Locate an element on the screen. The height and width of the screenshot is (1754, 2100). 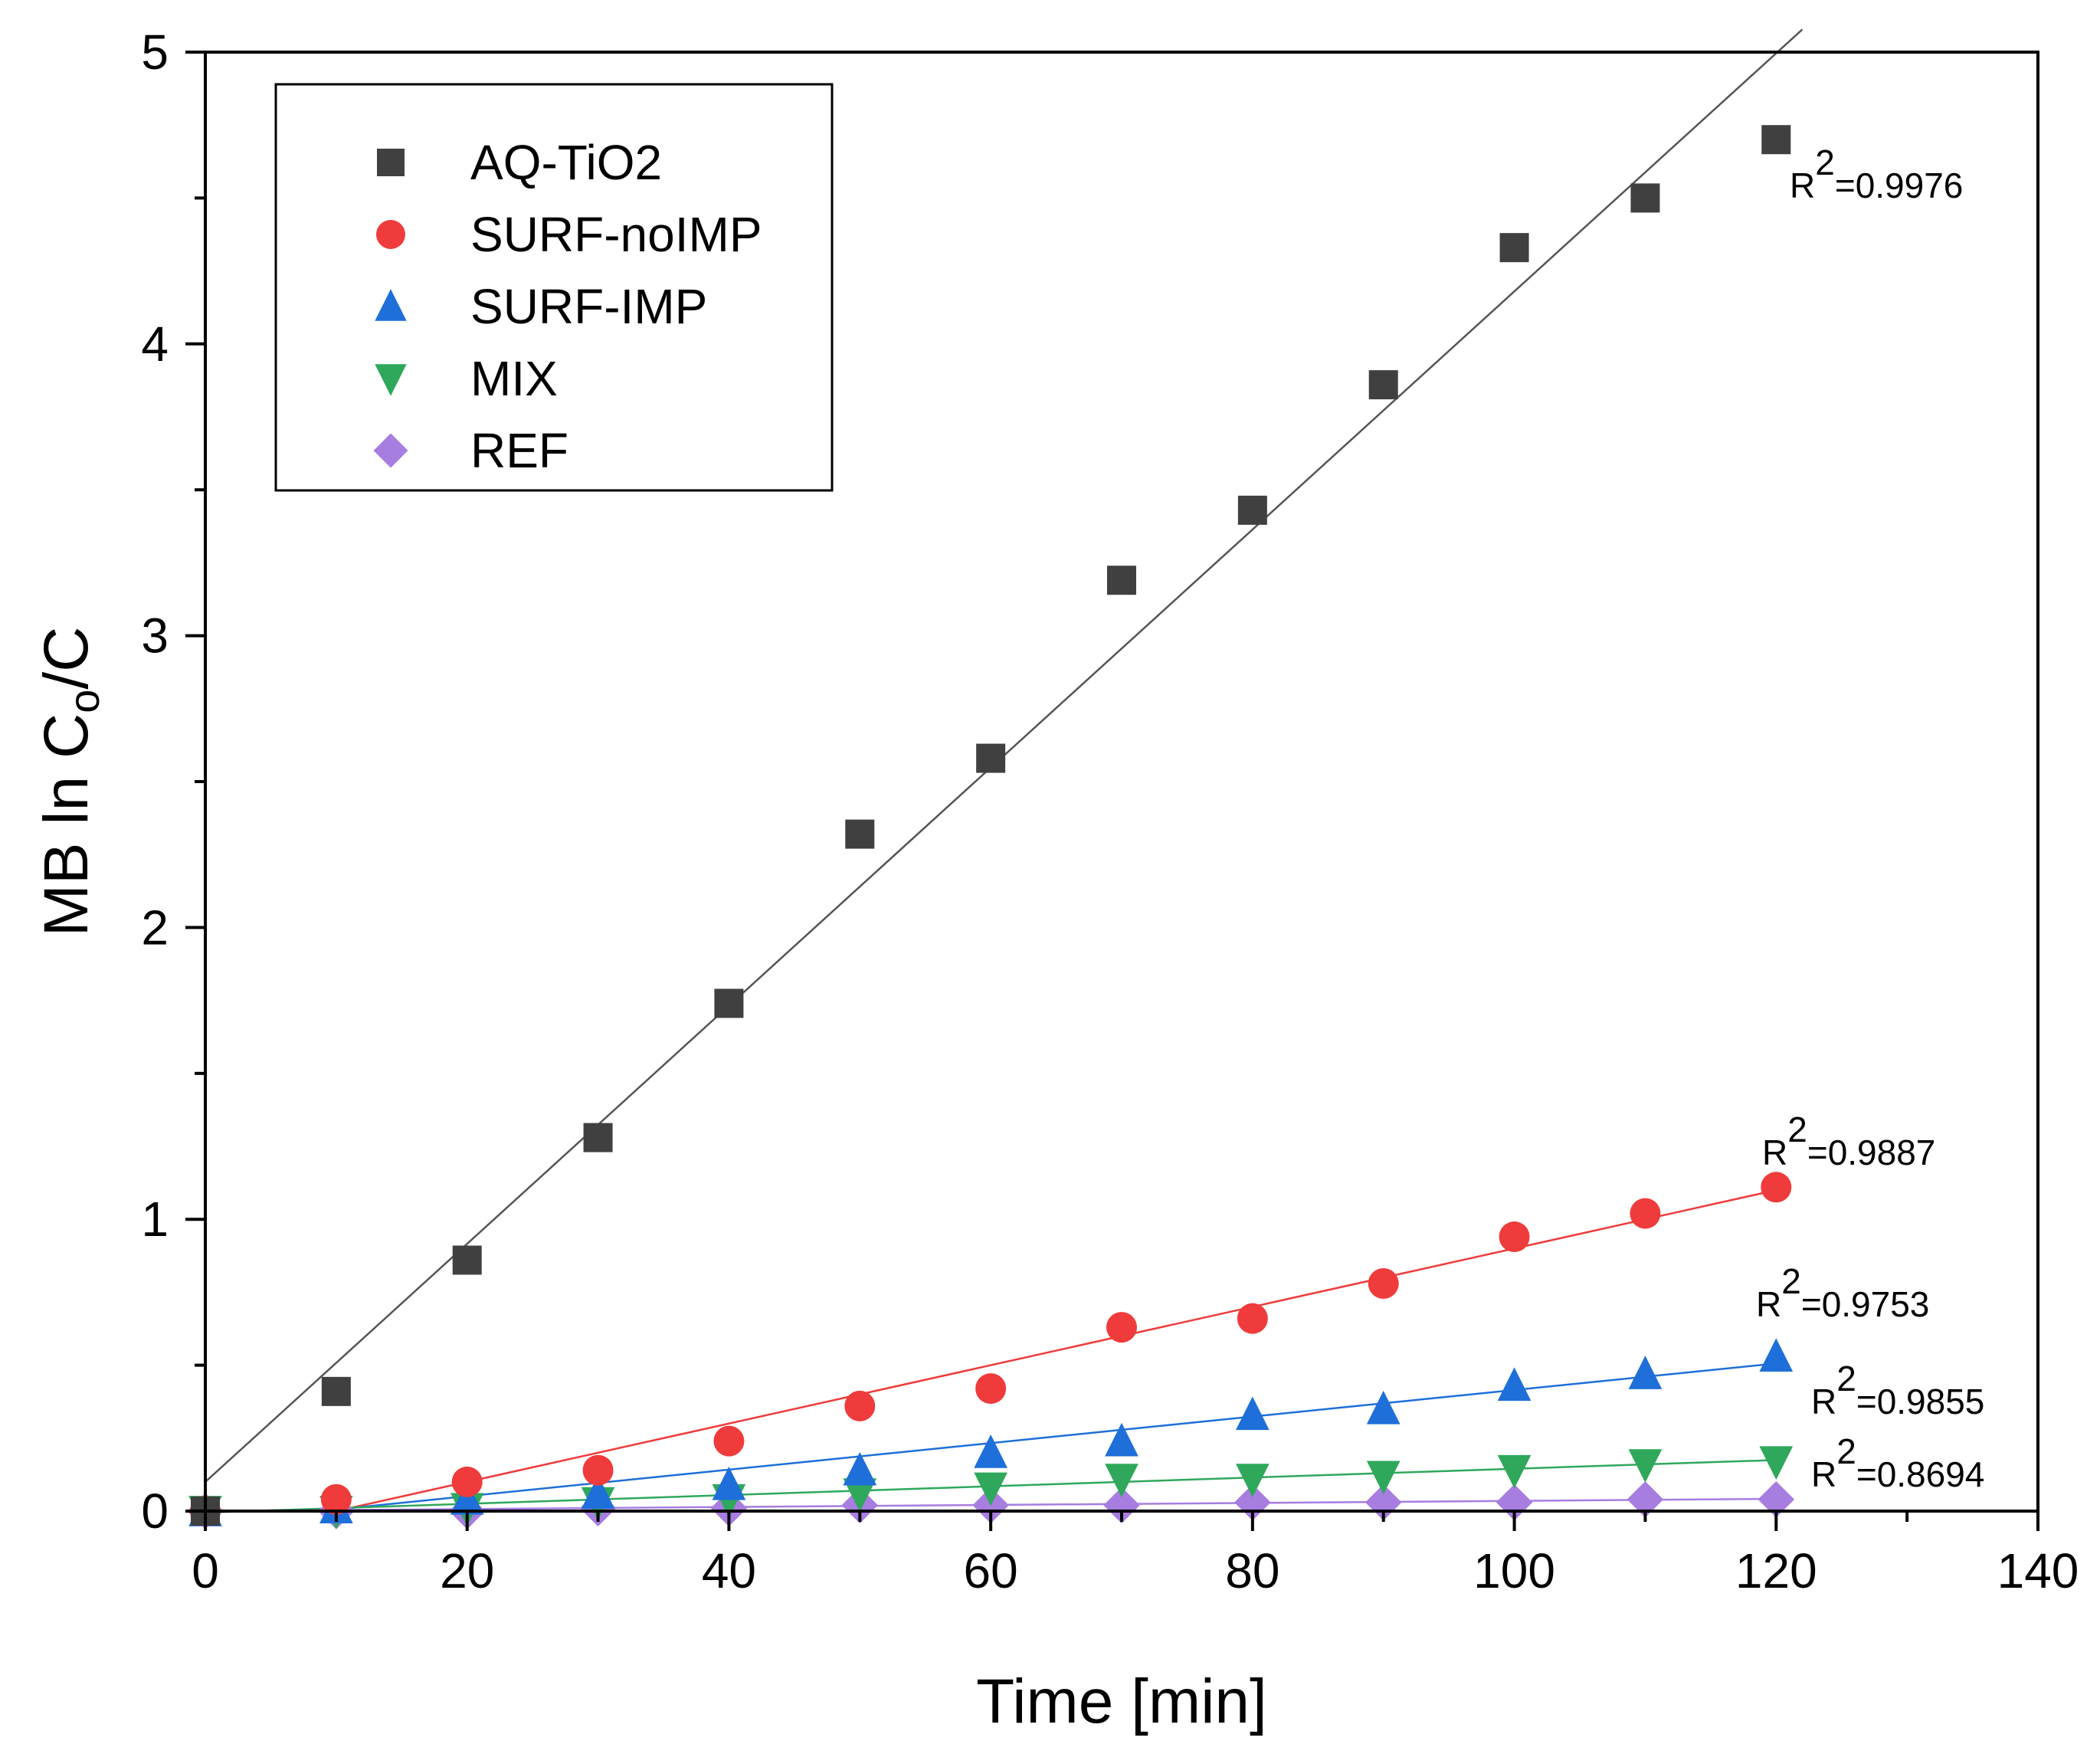
x-axis-title: Time [min] is located at coordinates (1122, 1701).